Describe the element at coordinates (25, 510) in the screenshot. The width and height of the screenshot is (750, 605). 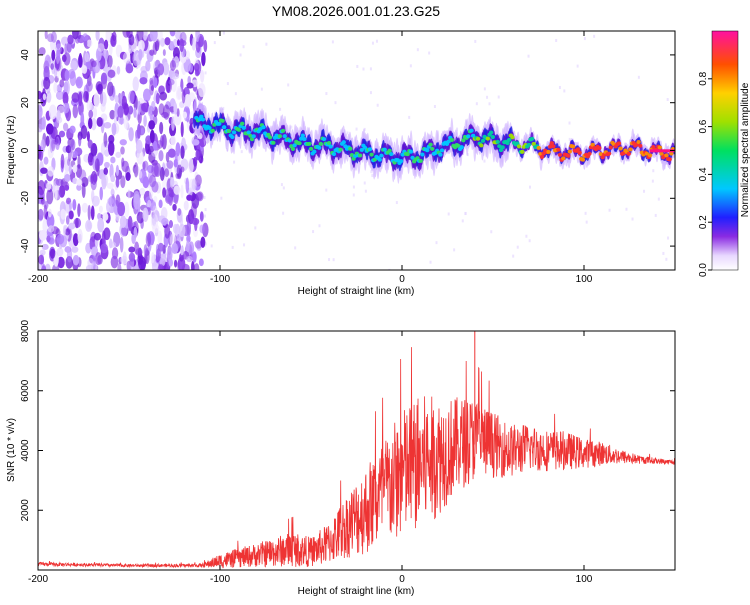
I see `snr-y-tick-label: 2000` at that location.